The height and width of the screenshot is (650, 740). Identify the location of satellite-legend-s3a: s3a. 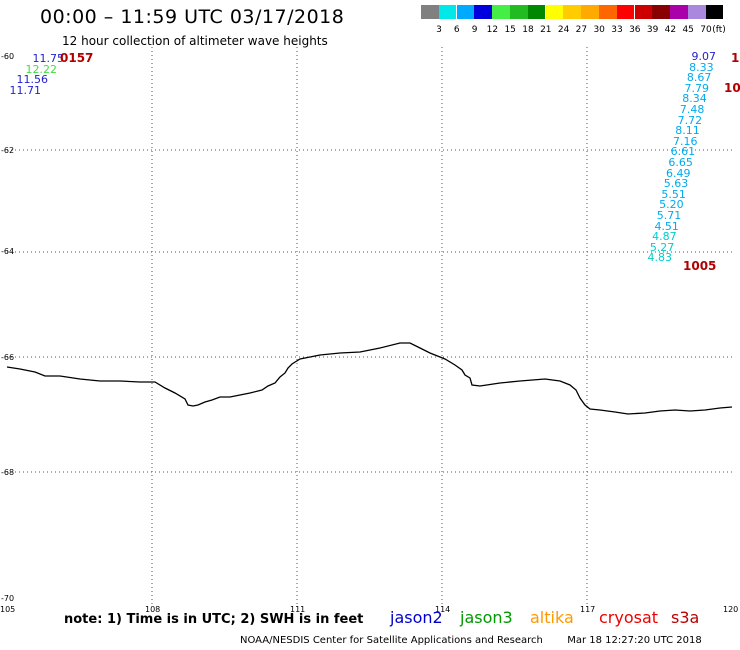
(685, 617).